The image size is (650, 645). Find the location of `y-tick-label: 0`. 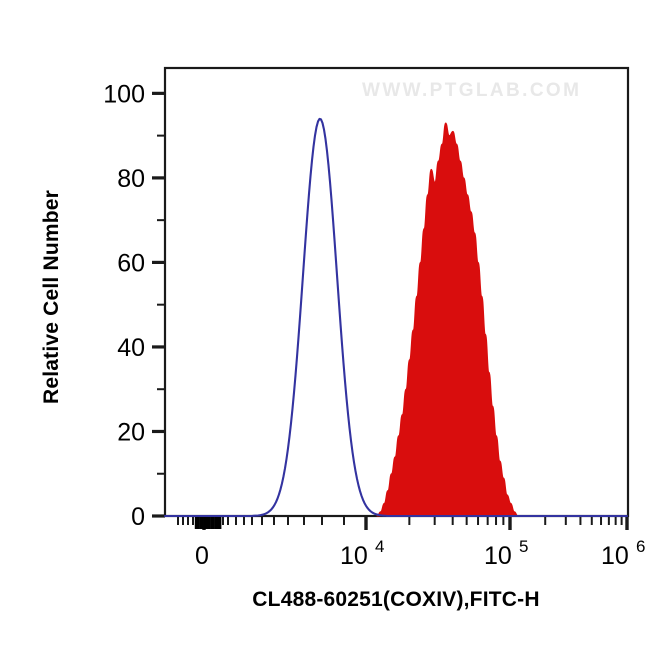

y-tick-label: 0 is located at coordinates (138, 517).